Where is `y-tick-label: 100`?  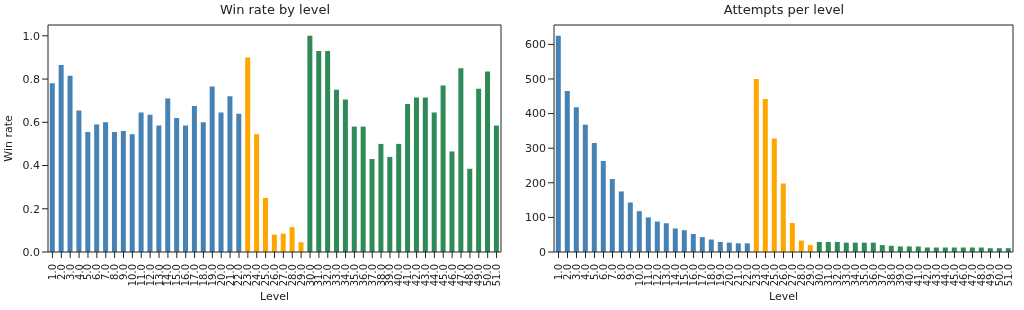
y-tick-label: 100 is located at coordinates (535, 218).